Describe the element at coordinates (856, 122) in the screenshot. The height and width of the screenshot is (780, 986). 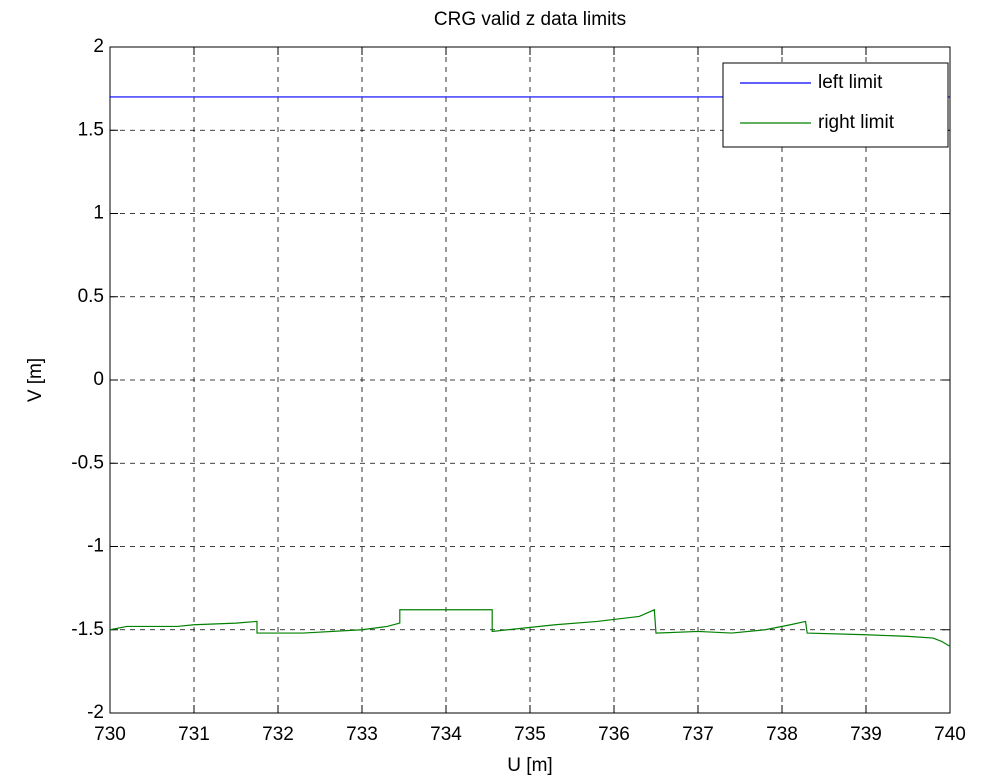
I see `legend-label: right limit` at that location.